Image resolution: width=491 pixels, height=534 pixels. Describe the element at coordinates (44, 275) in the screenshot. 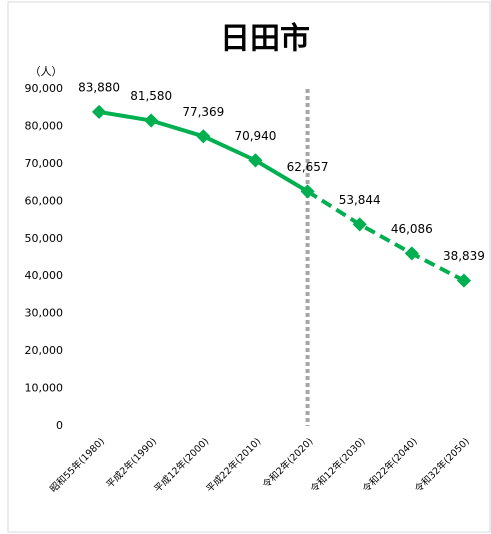

I see `y-tick-label: 40,000` at that location.